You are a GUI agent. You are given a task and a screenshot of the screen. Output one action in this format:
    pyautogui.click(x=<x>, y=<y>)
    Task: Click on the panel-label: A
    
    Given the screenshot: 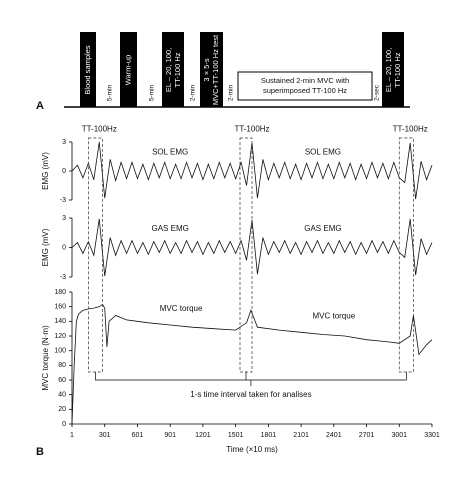 What is the action you would take?
    pyautogui.click(x=40, y=106)
    